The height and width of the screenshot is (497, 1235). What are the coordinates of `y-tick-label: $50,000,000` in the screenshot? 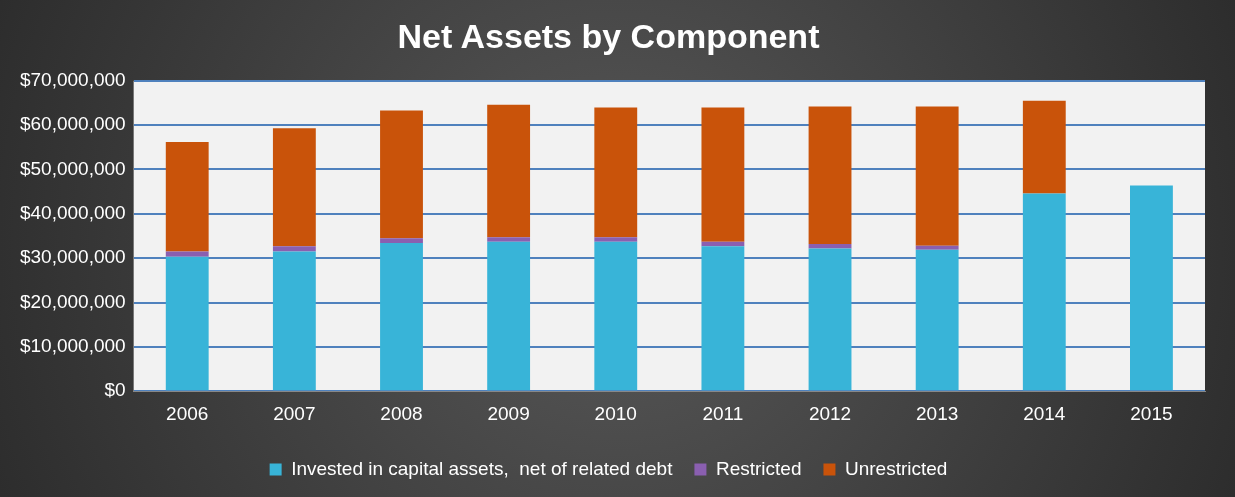 It's located at (72, 168).